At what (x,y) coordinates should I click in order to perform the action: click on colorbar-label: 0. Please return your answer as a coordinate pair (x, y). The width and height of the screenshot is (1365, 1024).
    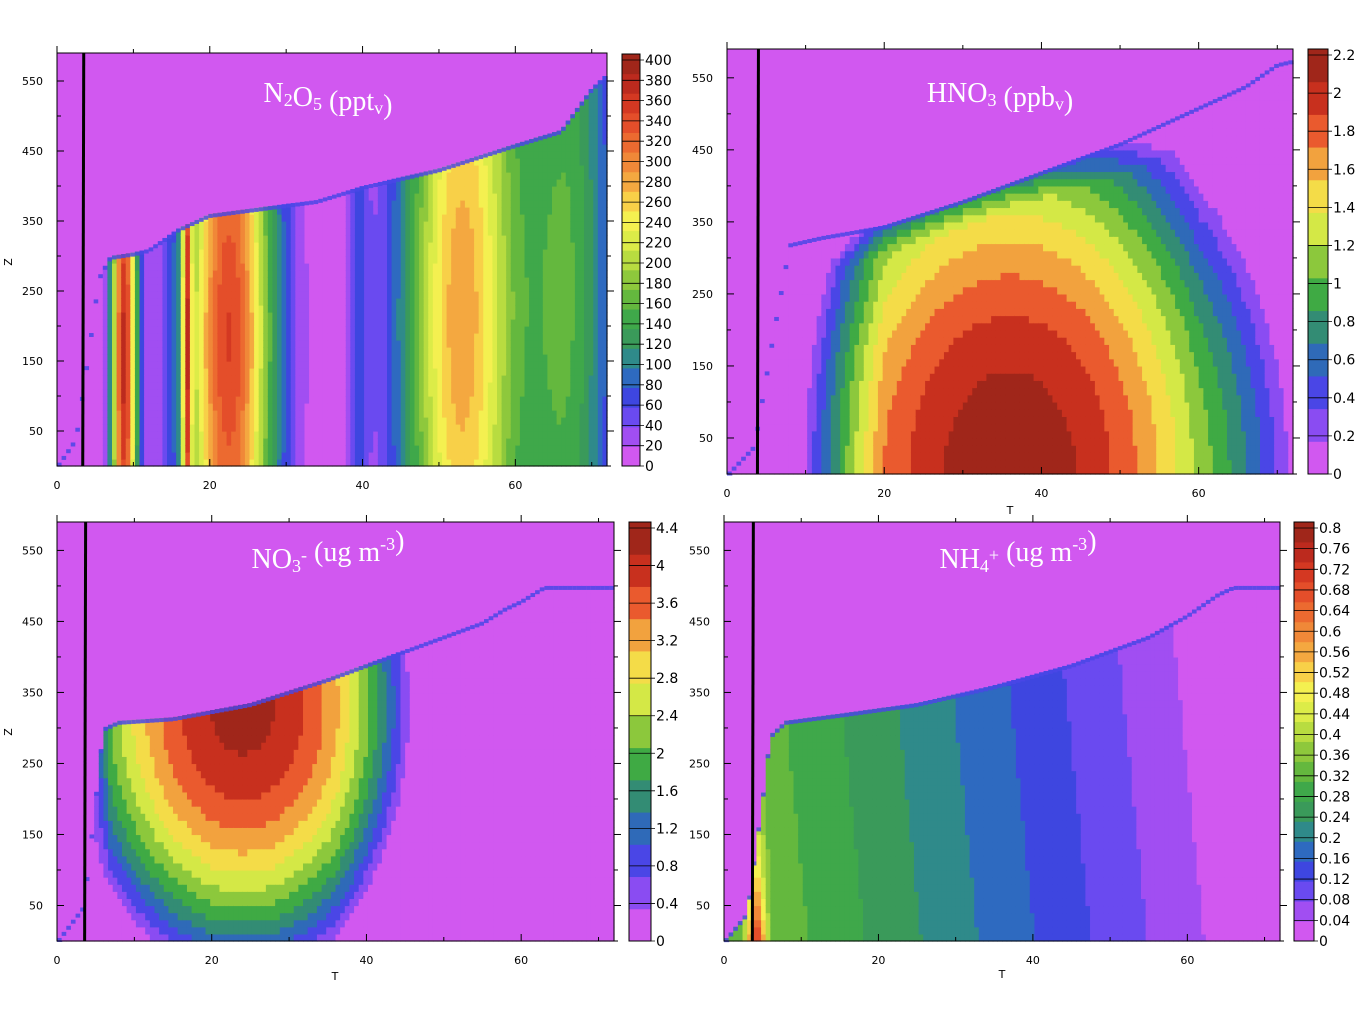
    Looking at the image, I should click on (649, 467).